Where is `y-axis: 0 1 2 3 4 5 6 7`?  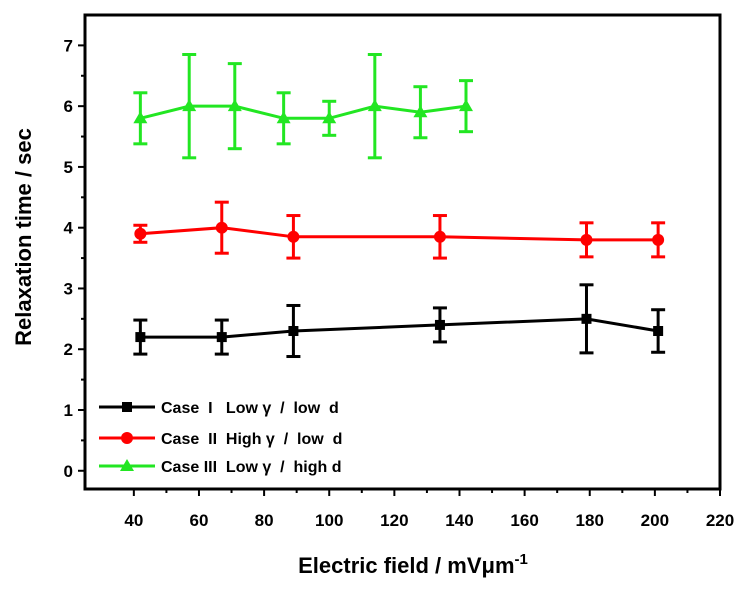
y-axis: 0 1 2 3 4 5 6 7 is located at coordinates (74, 258).